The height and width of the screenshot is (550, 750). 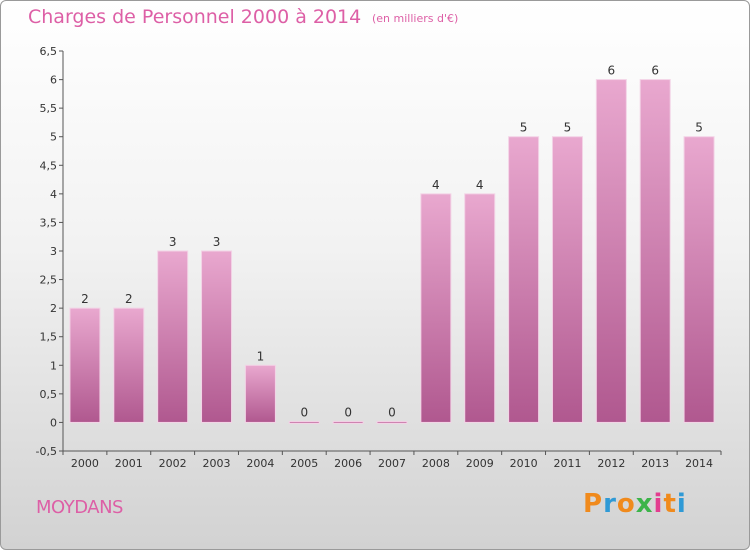 I want to click on y-tick-label: 2,5, so click(x=49, y=280).